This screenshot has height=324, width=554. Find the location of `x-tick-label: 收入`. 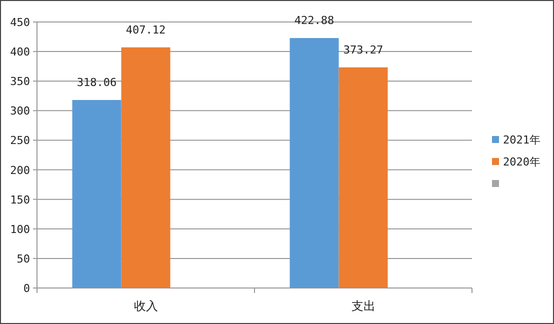

x-tick-label: 收入 is located at coordinates (146, 306).